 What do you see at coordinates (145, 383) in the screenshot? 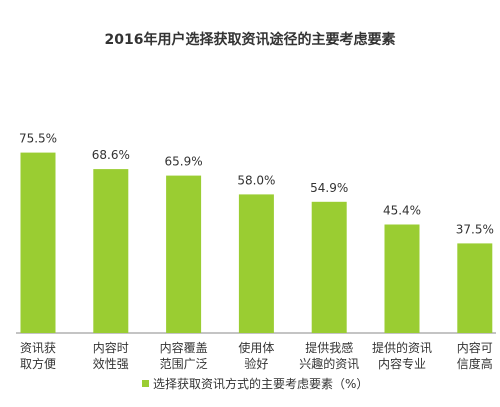
I see `legend-swatch` at bounding box center [145, 383].